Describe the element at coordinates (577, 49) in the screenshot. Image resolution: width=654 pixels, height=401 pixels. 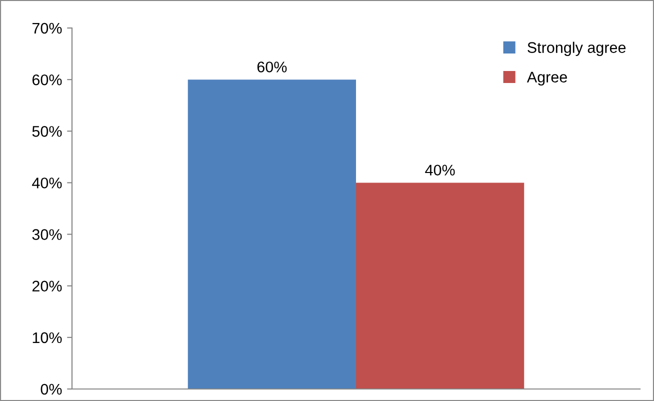
I see `legend-label: Strongly agree` at that location.